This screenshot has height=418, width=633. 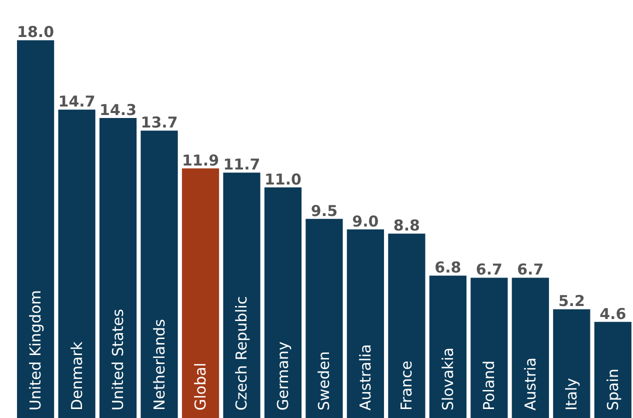 What do you see at coordinates (118, 359) in the screenshot?
I see `x-tick-label: United States` at bounding box center [118, 359].